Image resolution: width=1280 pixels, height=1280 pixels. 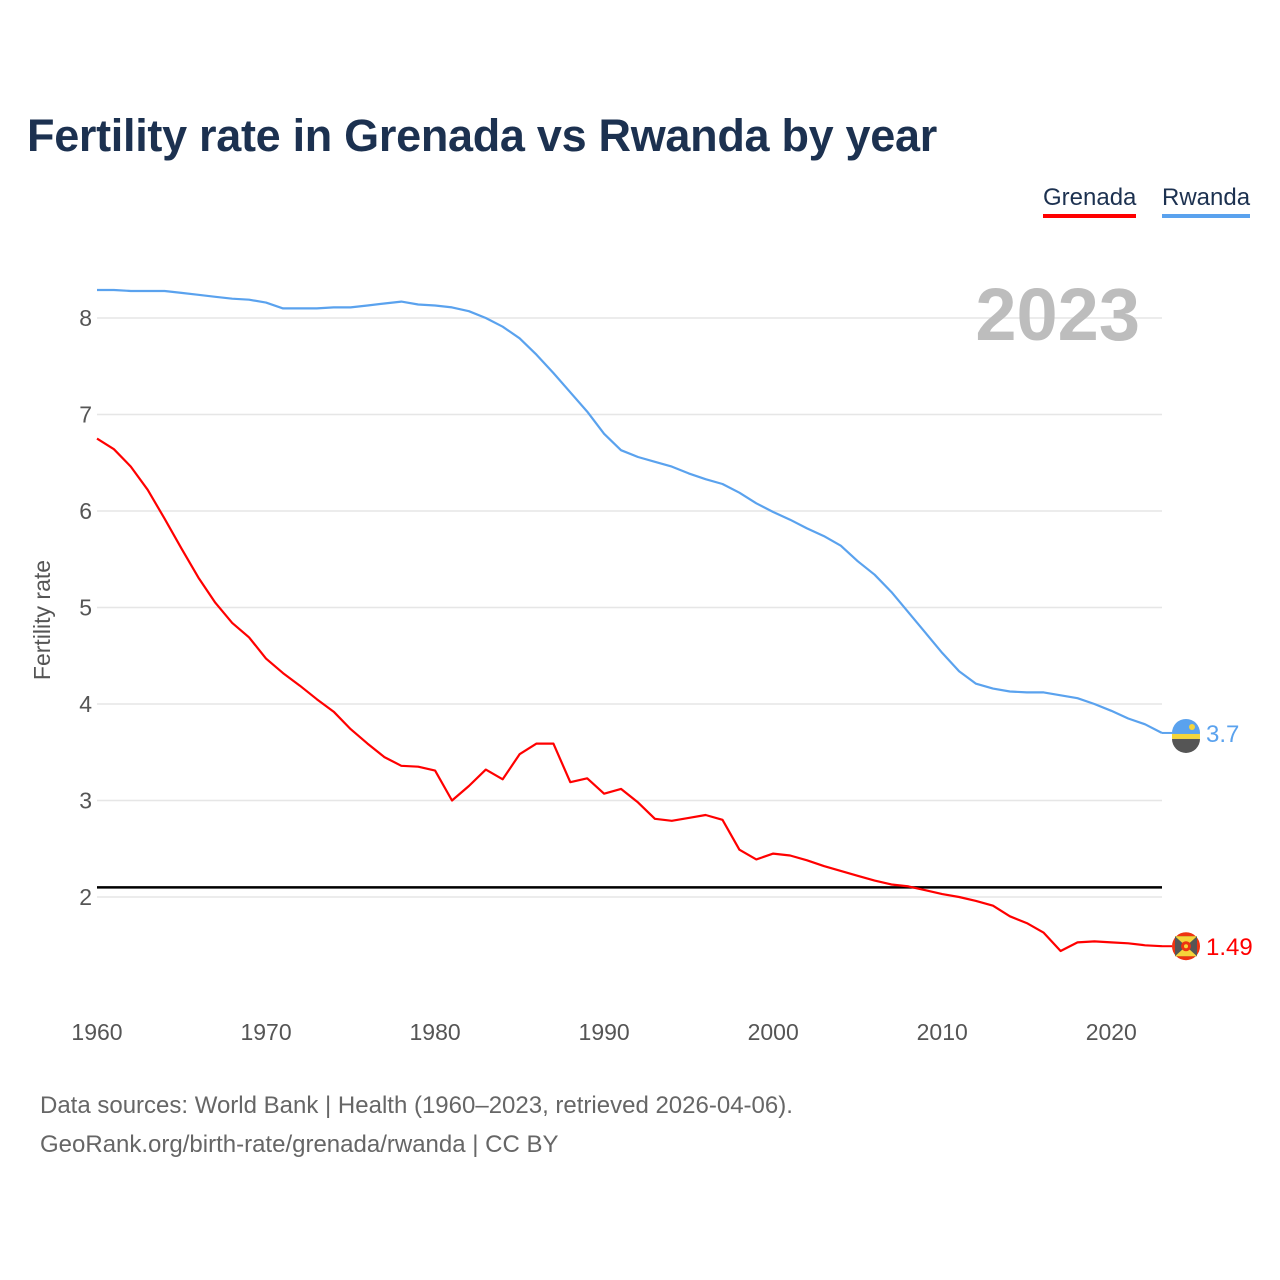 I want to click on end-value-label-rwanda: 3.7, so click(x=1222, y=734).